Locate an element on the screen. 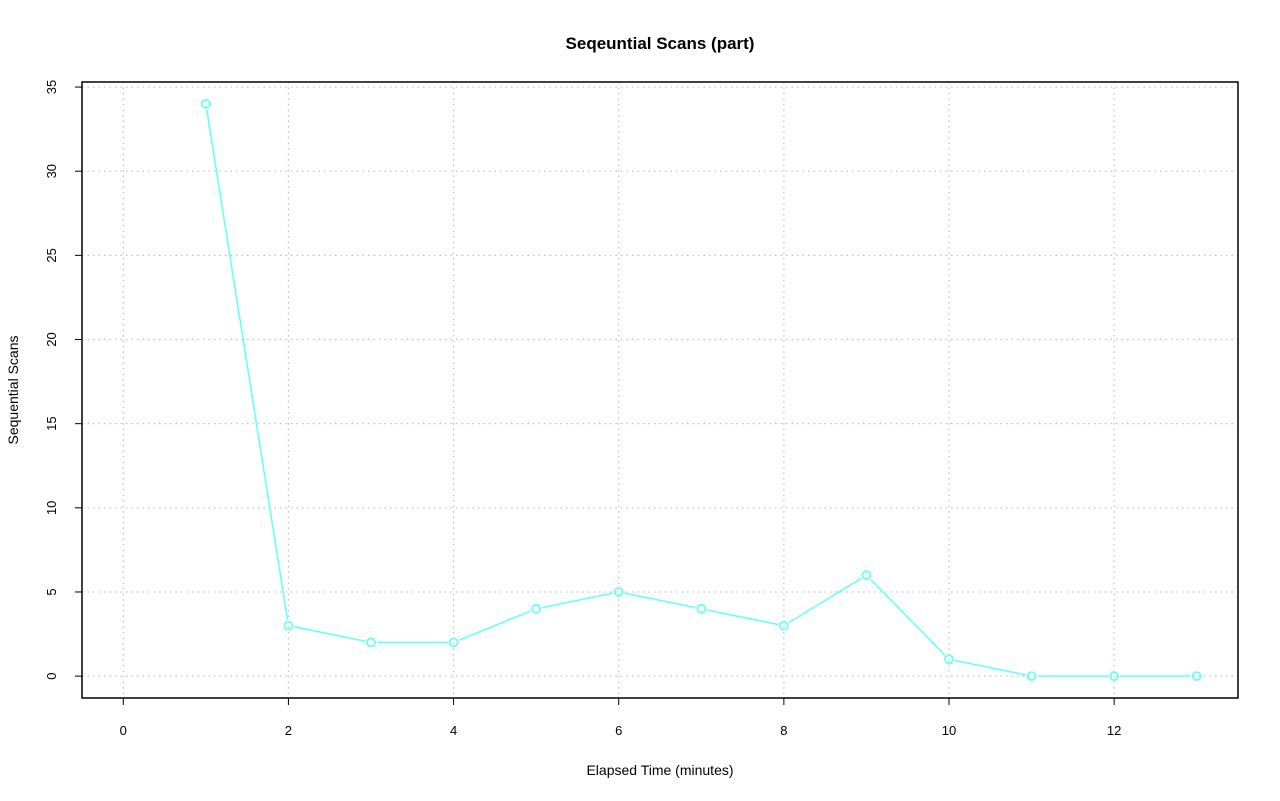 This screenshot has width=1280, height=801. y-axis-label: Sequential Scans is located at coordinates (13, 390).